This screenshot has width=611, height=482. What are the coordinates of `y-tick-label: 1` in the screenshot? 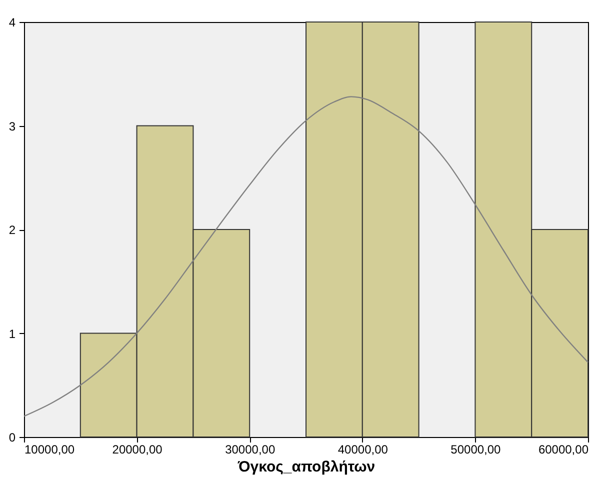 It's located at (12, 333).